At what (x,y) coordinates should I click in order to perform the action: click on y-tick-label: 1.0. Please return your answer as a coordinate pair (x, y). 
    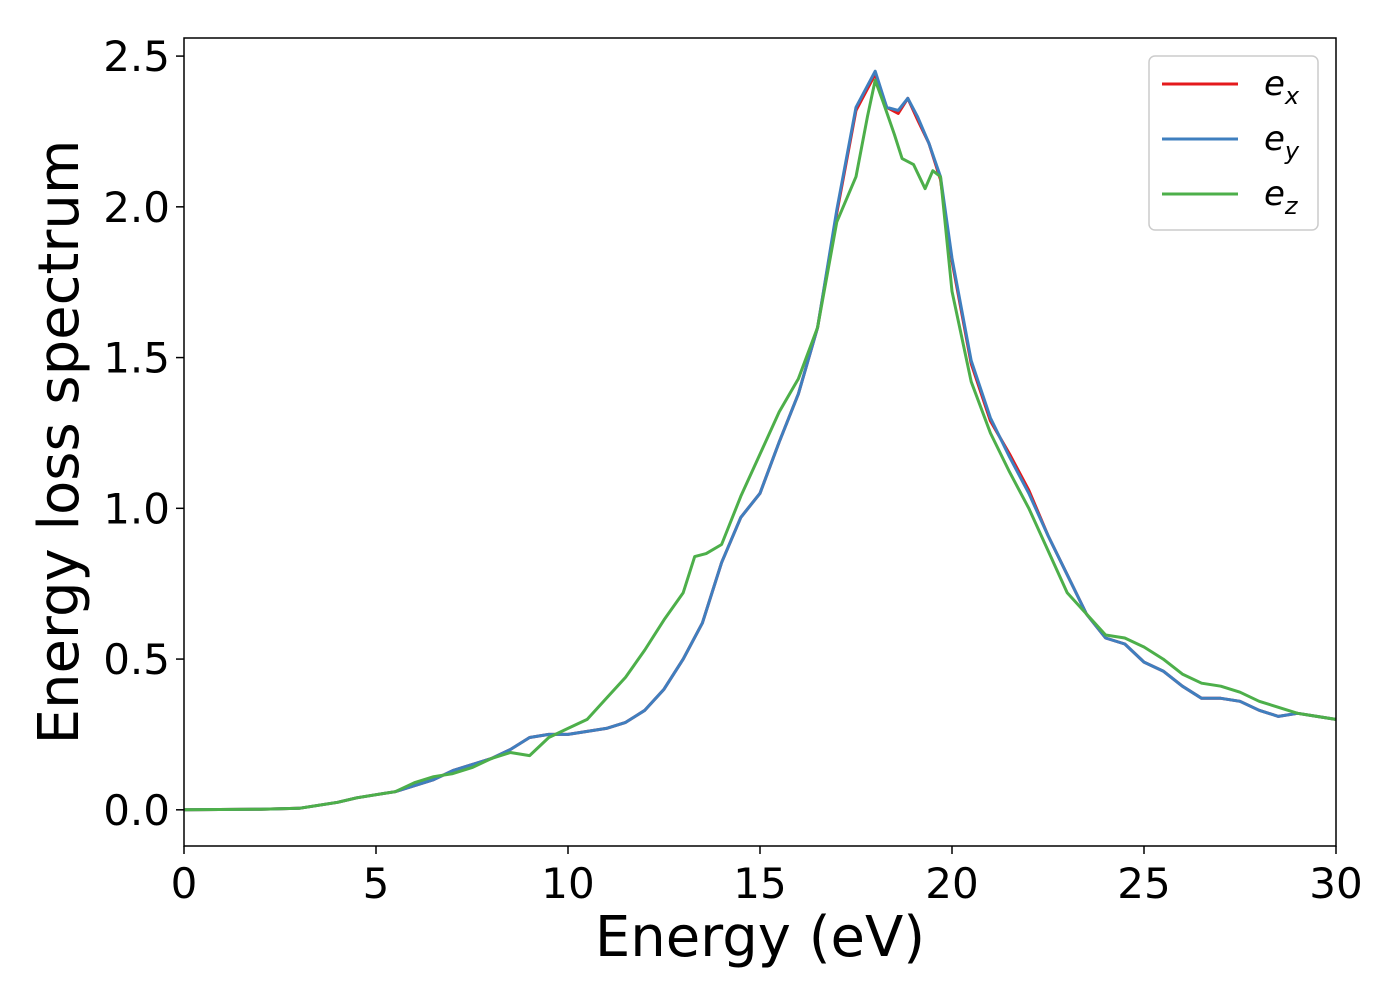
    Looking at the image, I should click on (136, 508).